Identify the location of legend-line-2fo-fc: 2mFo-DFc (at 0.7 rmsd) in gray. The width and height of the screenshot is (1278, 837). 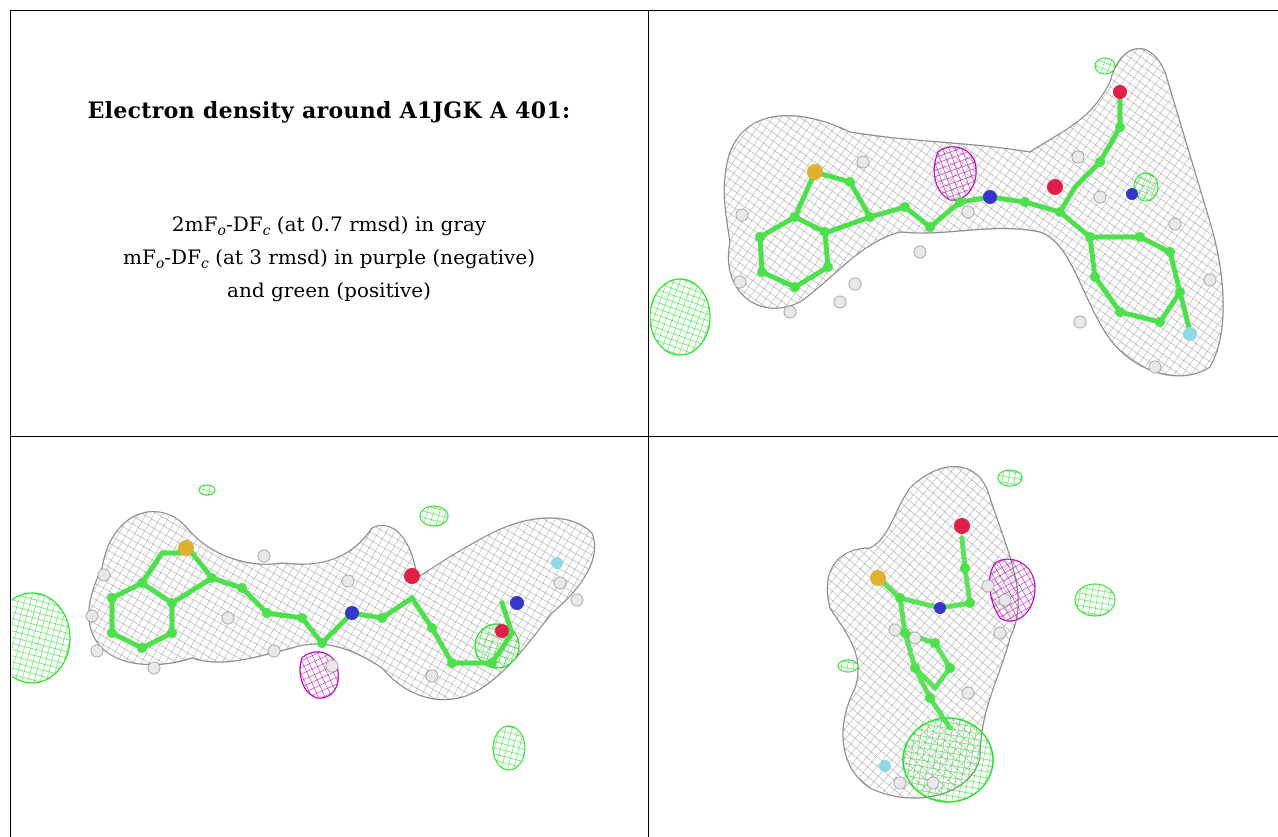
(329, 224).